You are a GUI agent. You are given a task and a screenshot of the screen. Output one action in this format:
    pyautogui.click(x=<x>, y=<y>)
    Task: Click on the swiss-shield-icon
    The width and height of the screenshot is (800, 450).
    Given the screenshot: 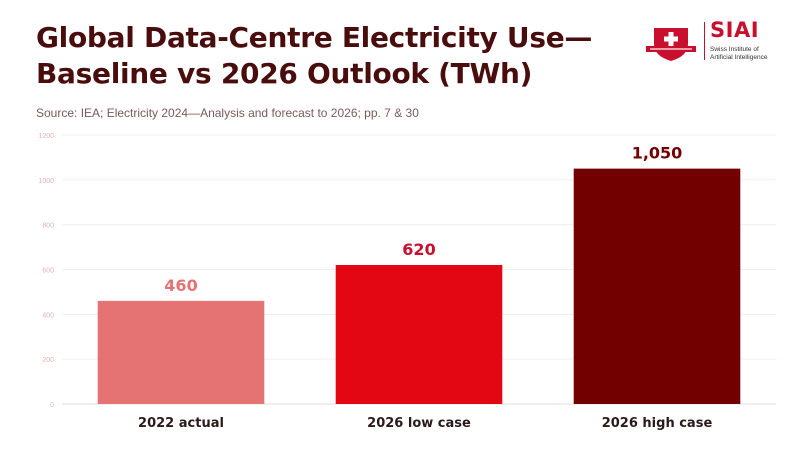 What is the action you would take?
    pyautogui.click(x=671, y=44)
    